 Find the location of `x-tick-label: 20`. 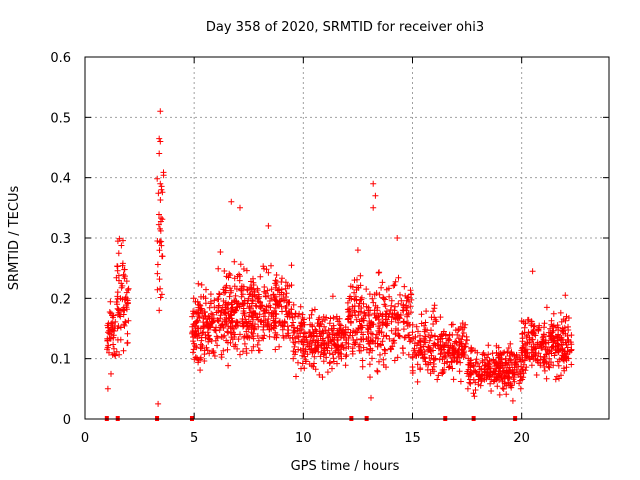

x-tick-label: 20 is located at coordinates (521, 438).